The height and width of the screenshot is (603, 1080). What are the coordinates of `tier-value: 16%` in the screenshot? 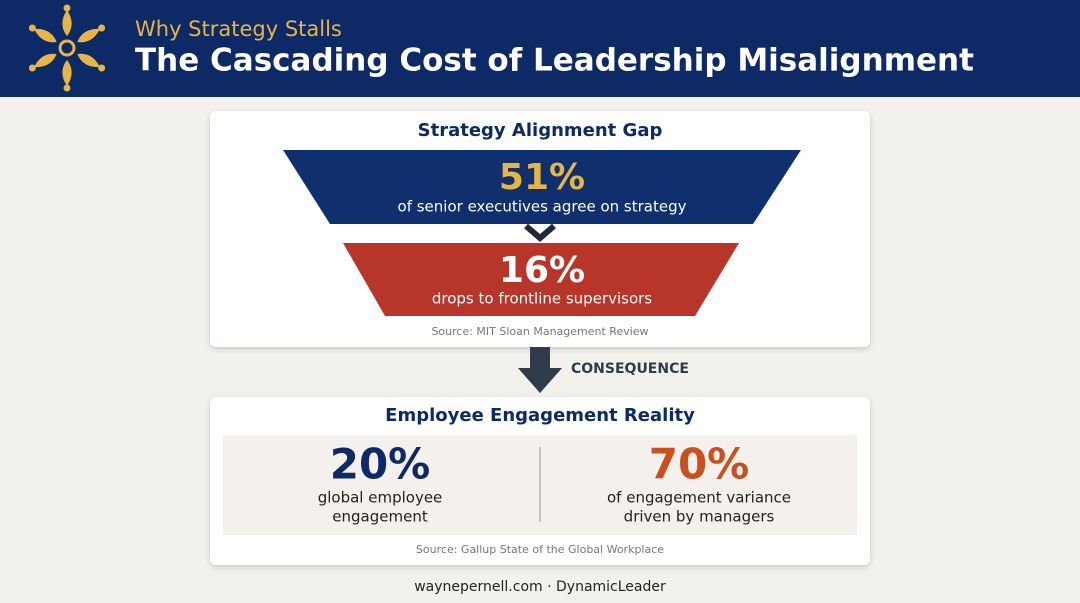 It's located at (542, 270).